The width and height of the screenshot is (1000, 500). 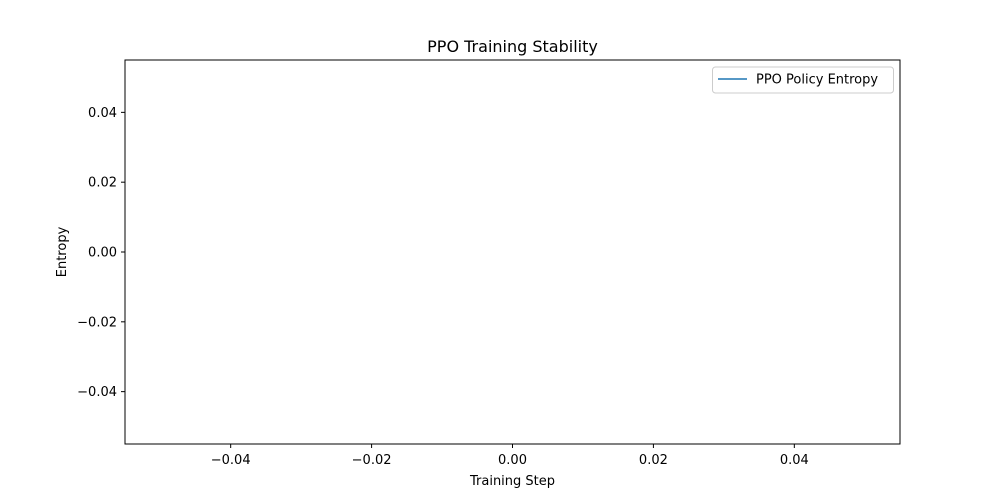 What do you see at coordinates (512, 46) in the screenshot?
I see `chart-title: PPO Training Stability` at bounding box center [512, 46].